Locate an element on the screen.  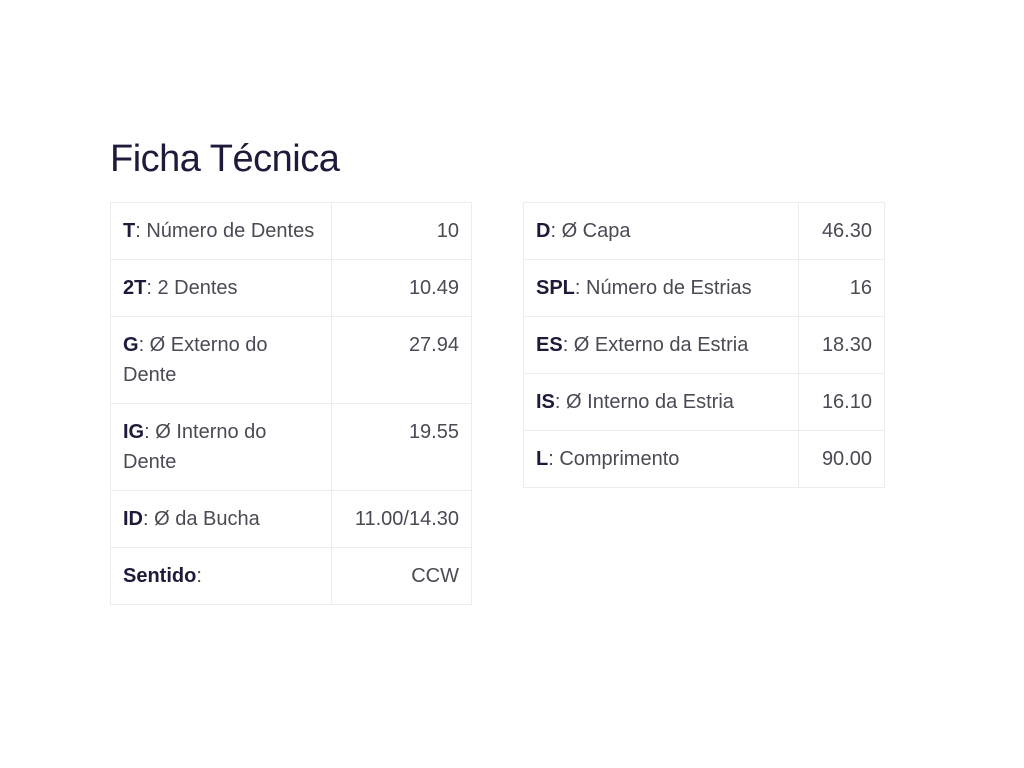
spec-label: ID: Ø da Bucha is located at coordinates (221, 519).